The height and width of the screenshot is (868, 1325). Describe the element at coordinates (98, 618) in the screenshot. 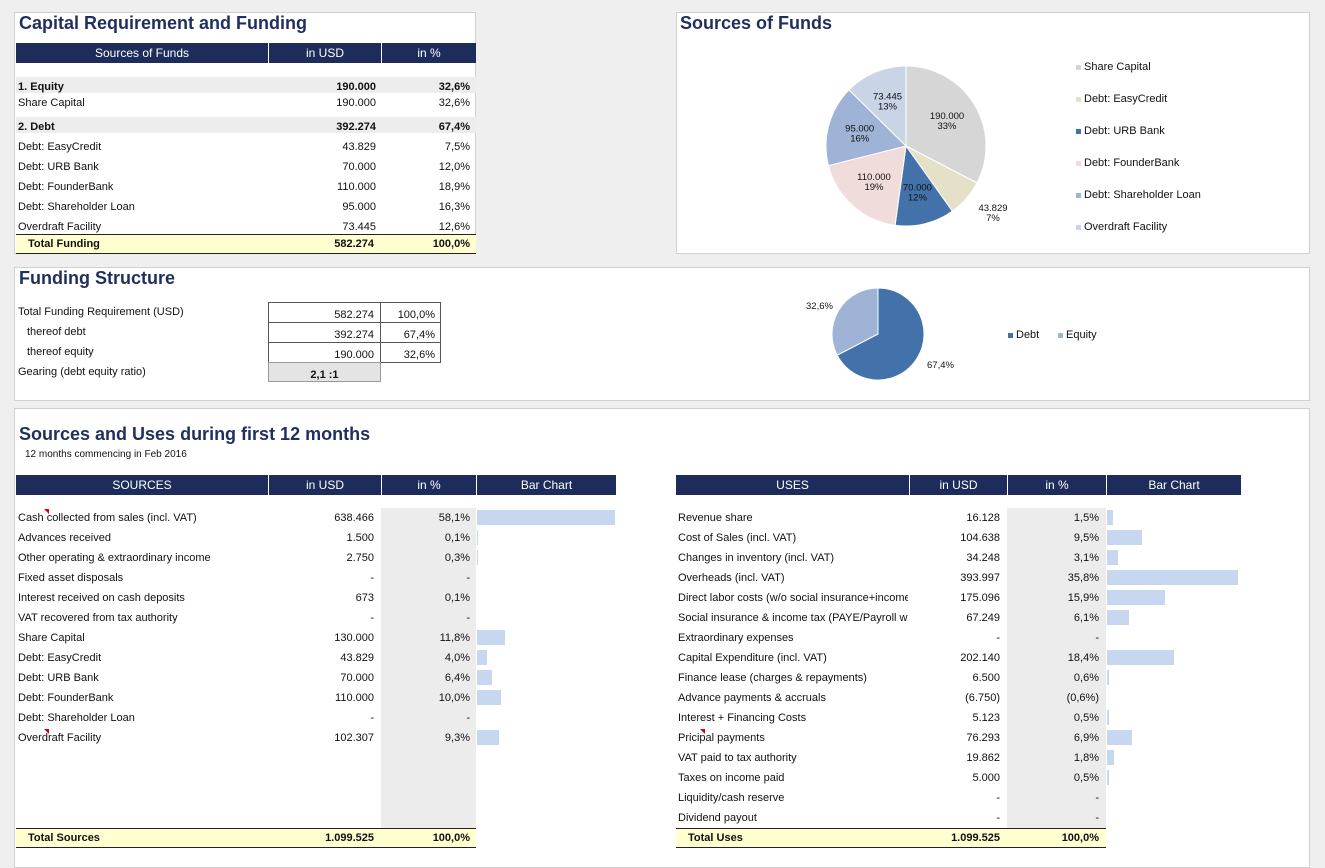

I see `source-row-label: VAT recovered from tax authority` at that location.